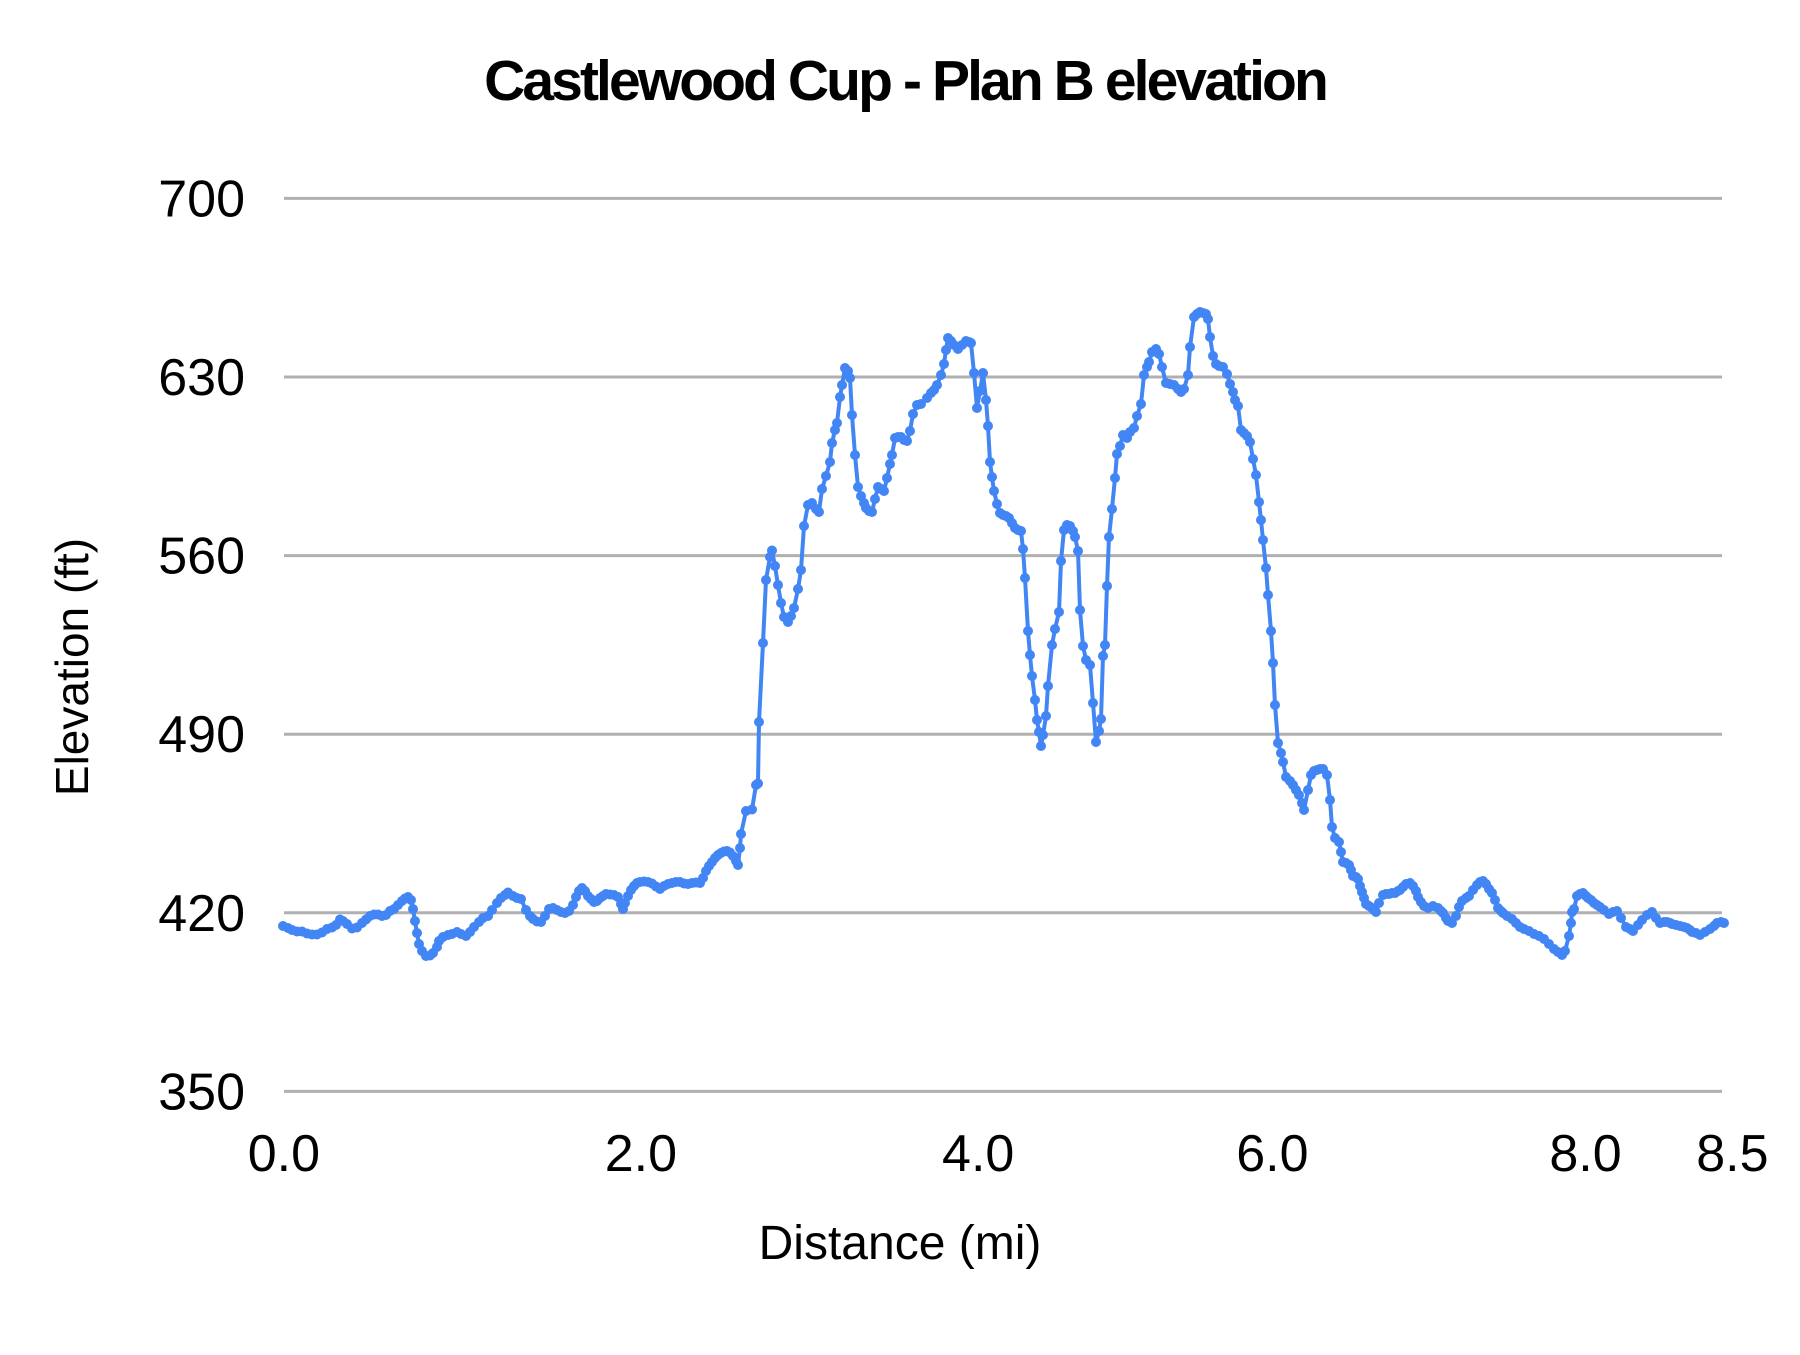 The width and height of the screenshot is (1800, 1355). Describe the element at coordinates (284, 1154) in the screenshot. I see `svg-text: 0.0` at that location.